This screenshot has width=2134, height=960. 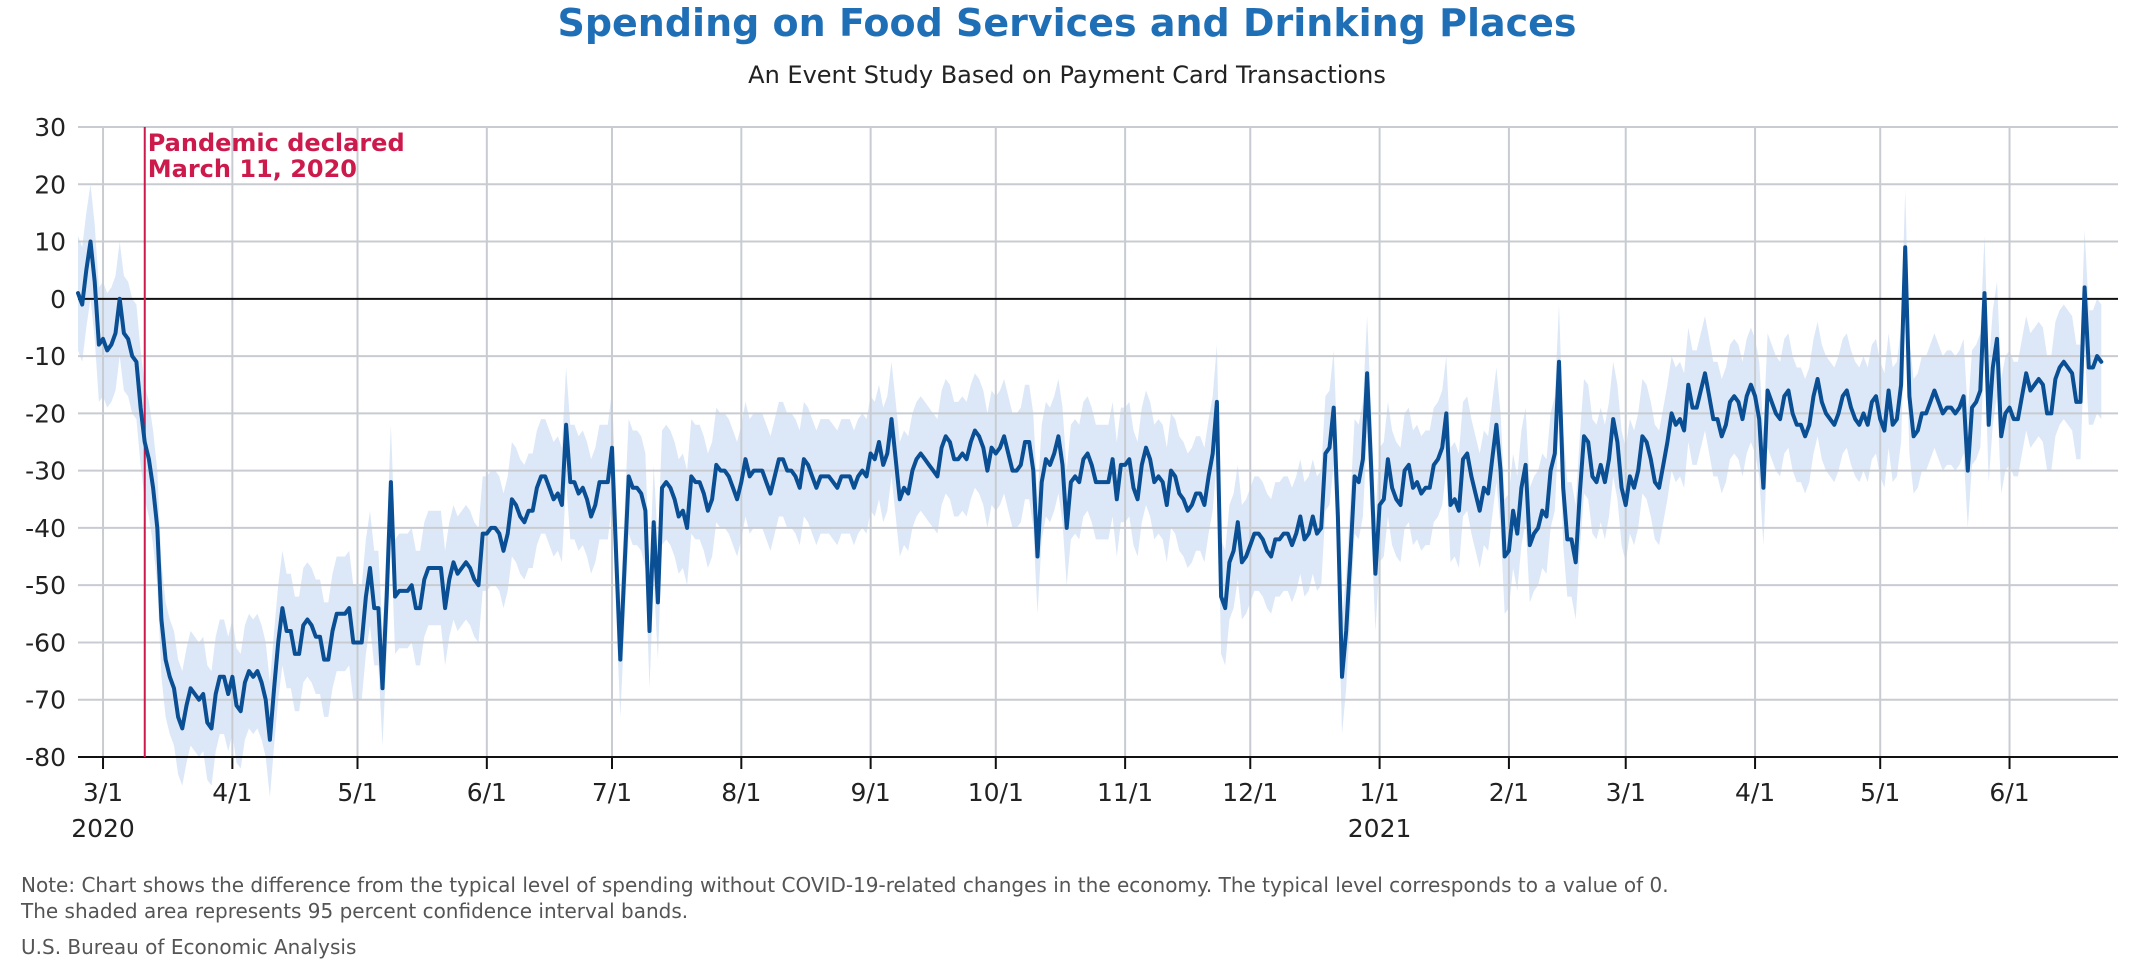 What do you see at coordinates (45, 356) in the screenshot?
I see `y-tick-label: -10` at bounding box center [45, 356].